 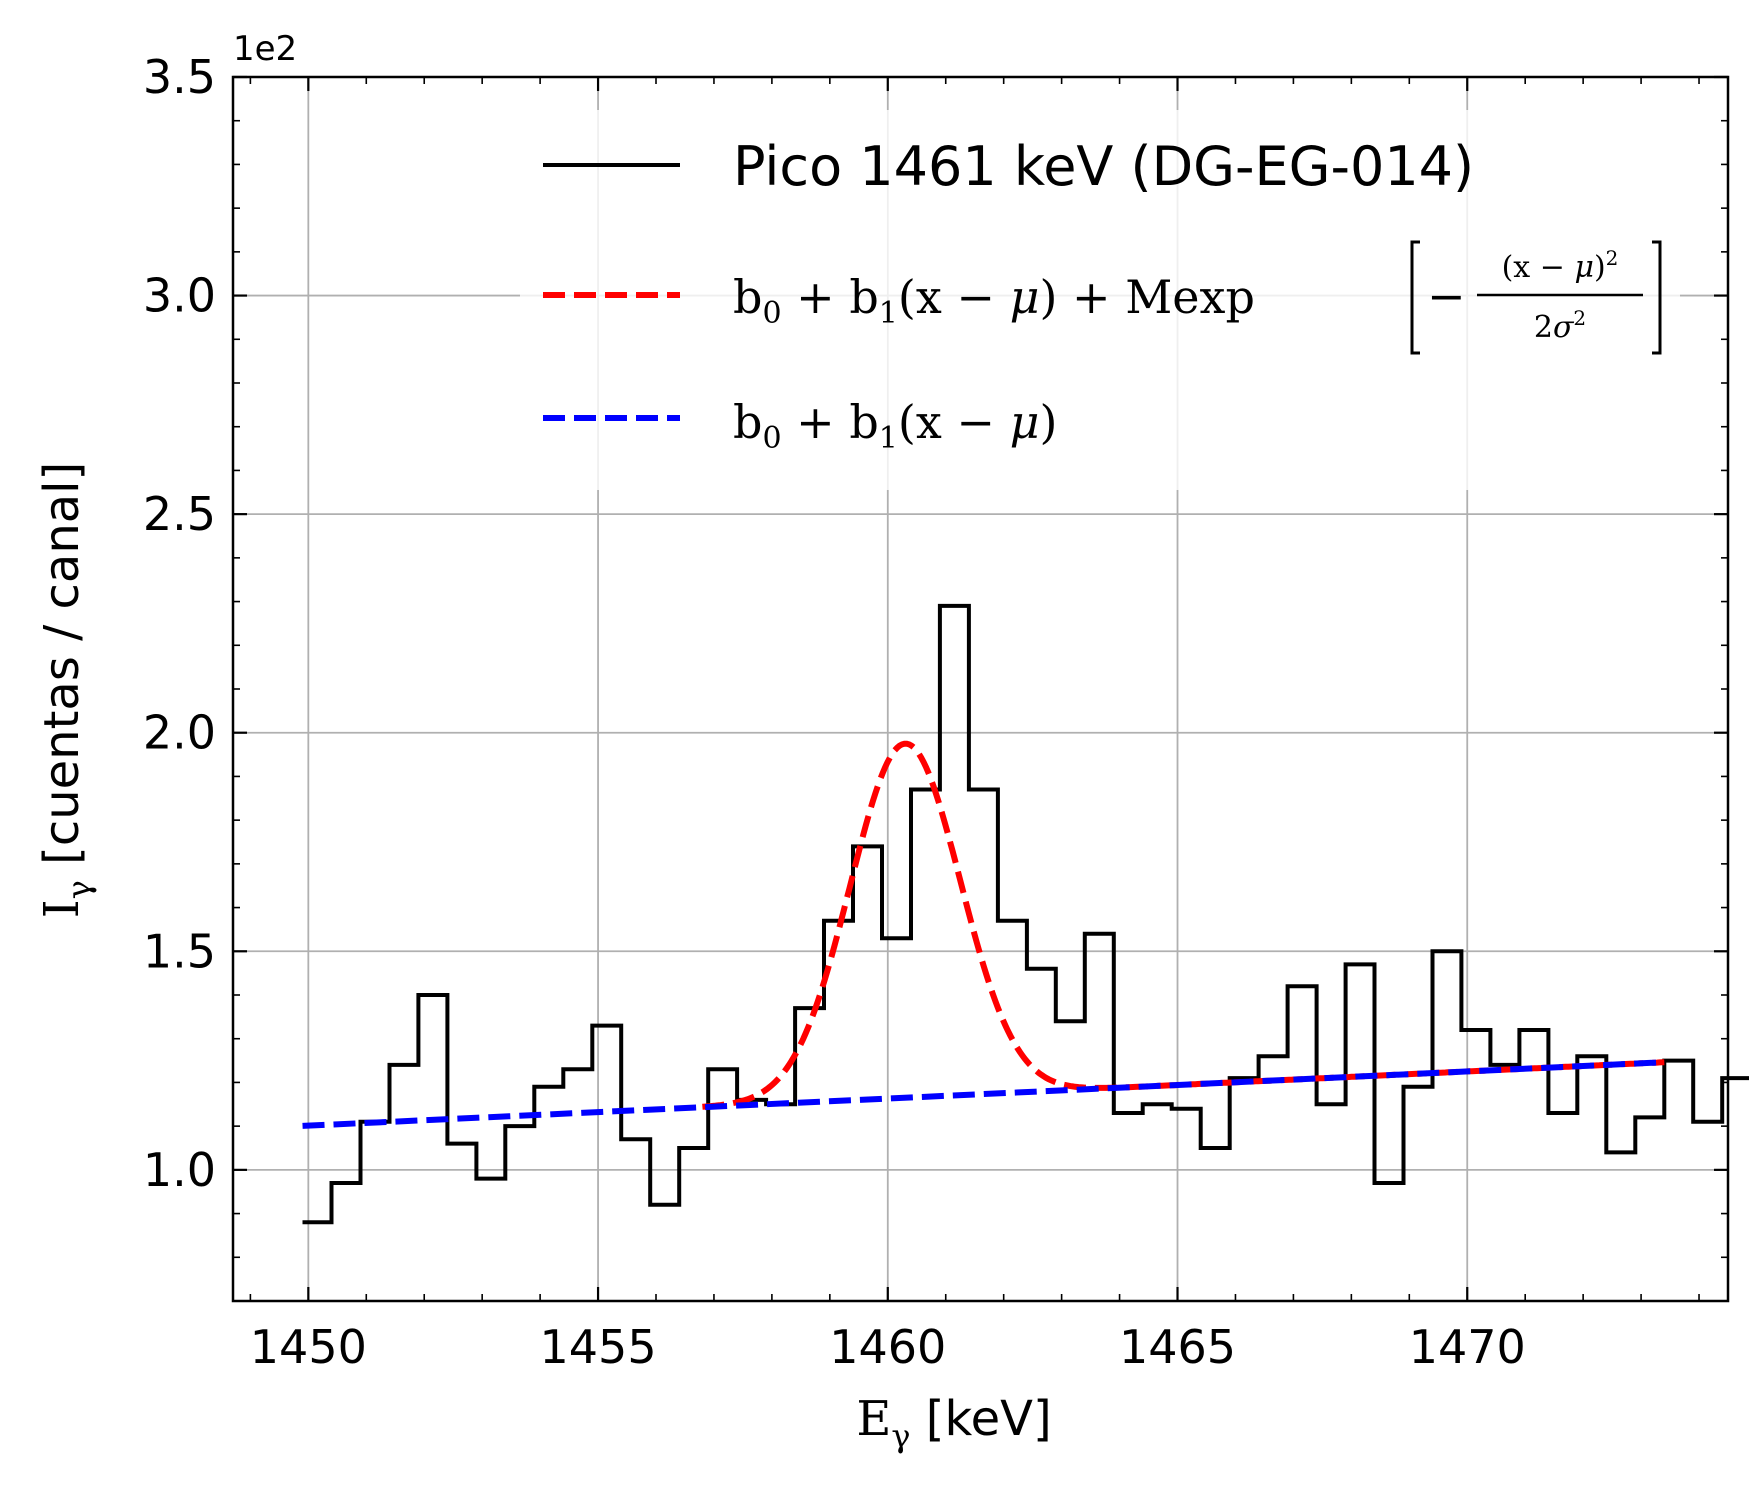 I want to click on y-axis-label-symbol: I, so click(x=62, y=908).